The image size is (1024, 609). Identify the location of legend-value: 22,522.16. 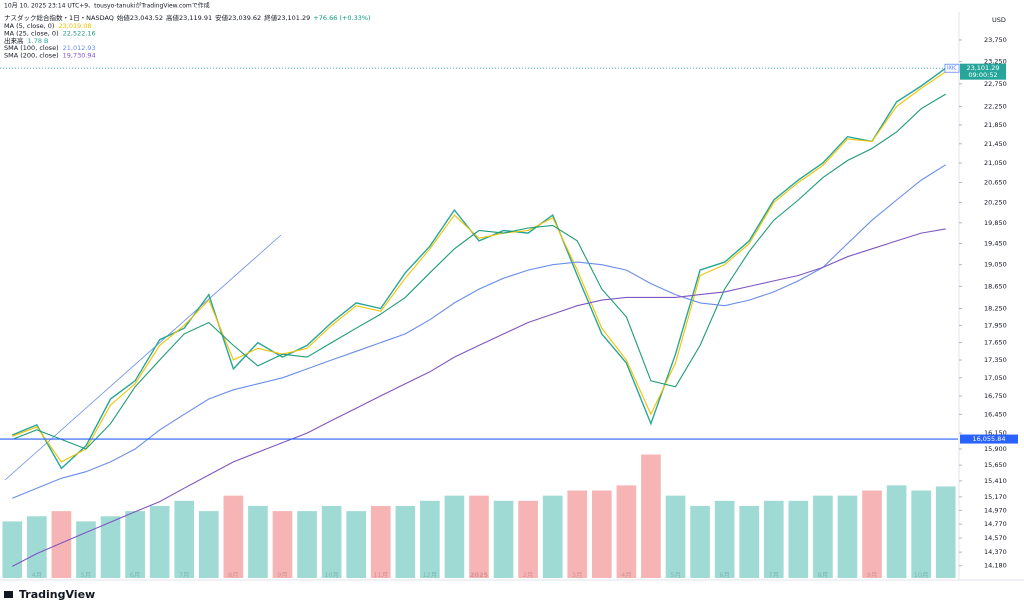
(79, 33).